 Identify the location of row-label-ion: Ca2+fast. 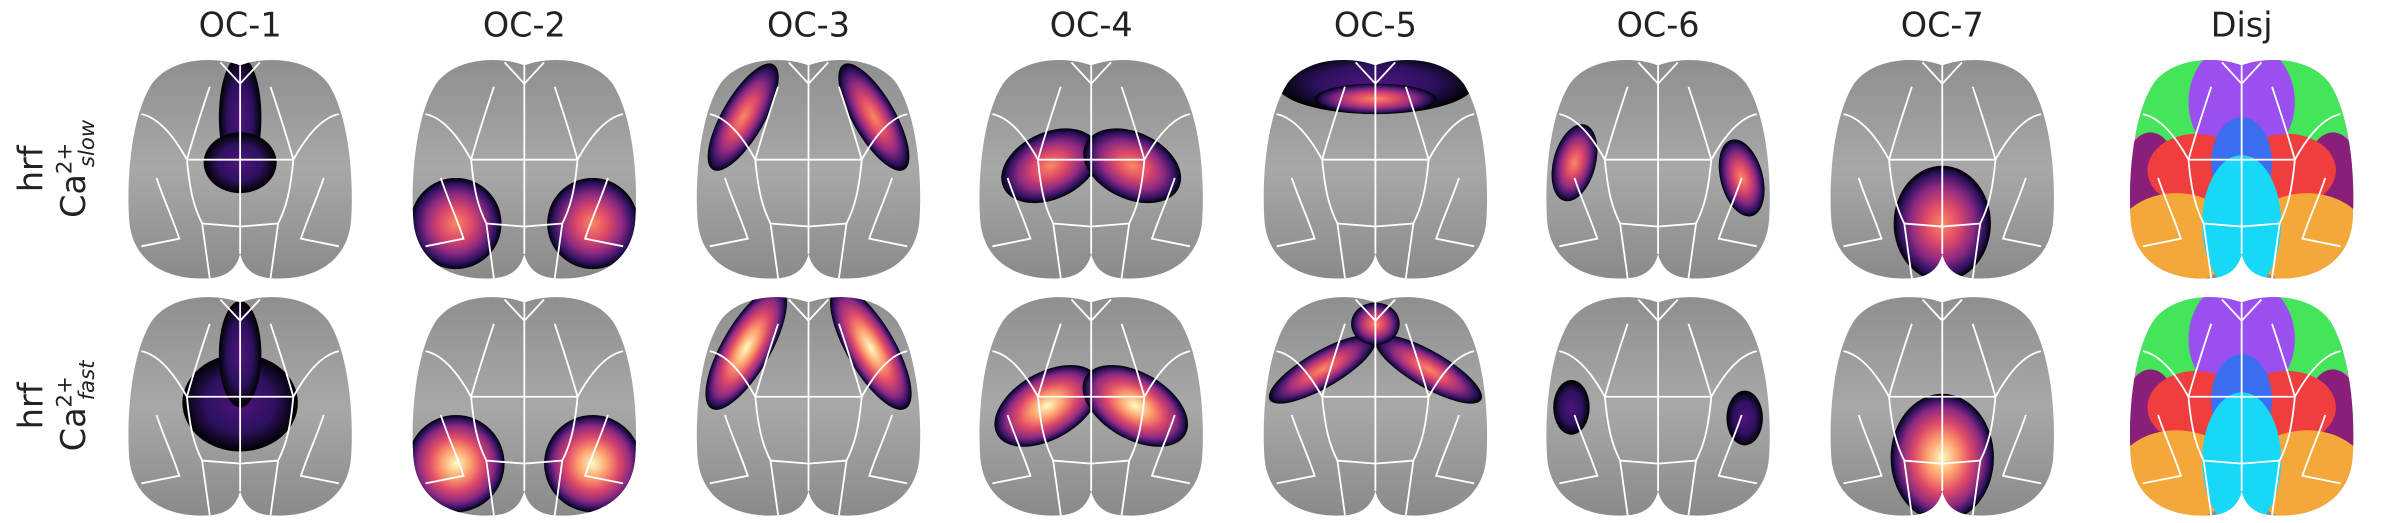
(76, 405).